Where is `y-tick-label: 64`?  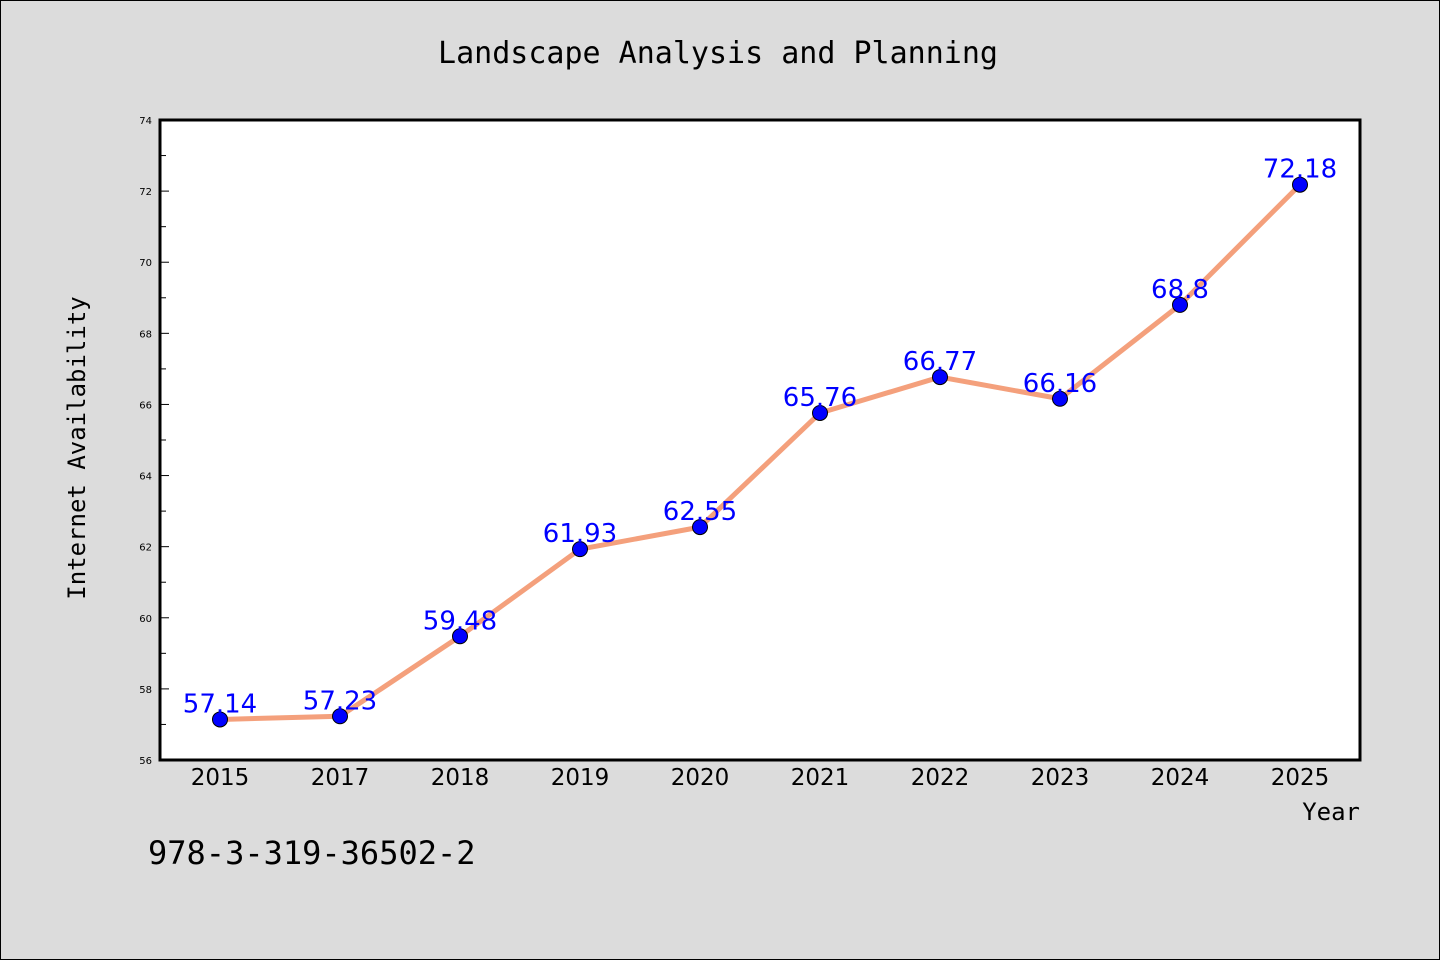
y-tick-label: 64 is located at coordinates (145, 477).